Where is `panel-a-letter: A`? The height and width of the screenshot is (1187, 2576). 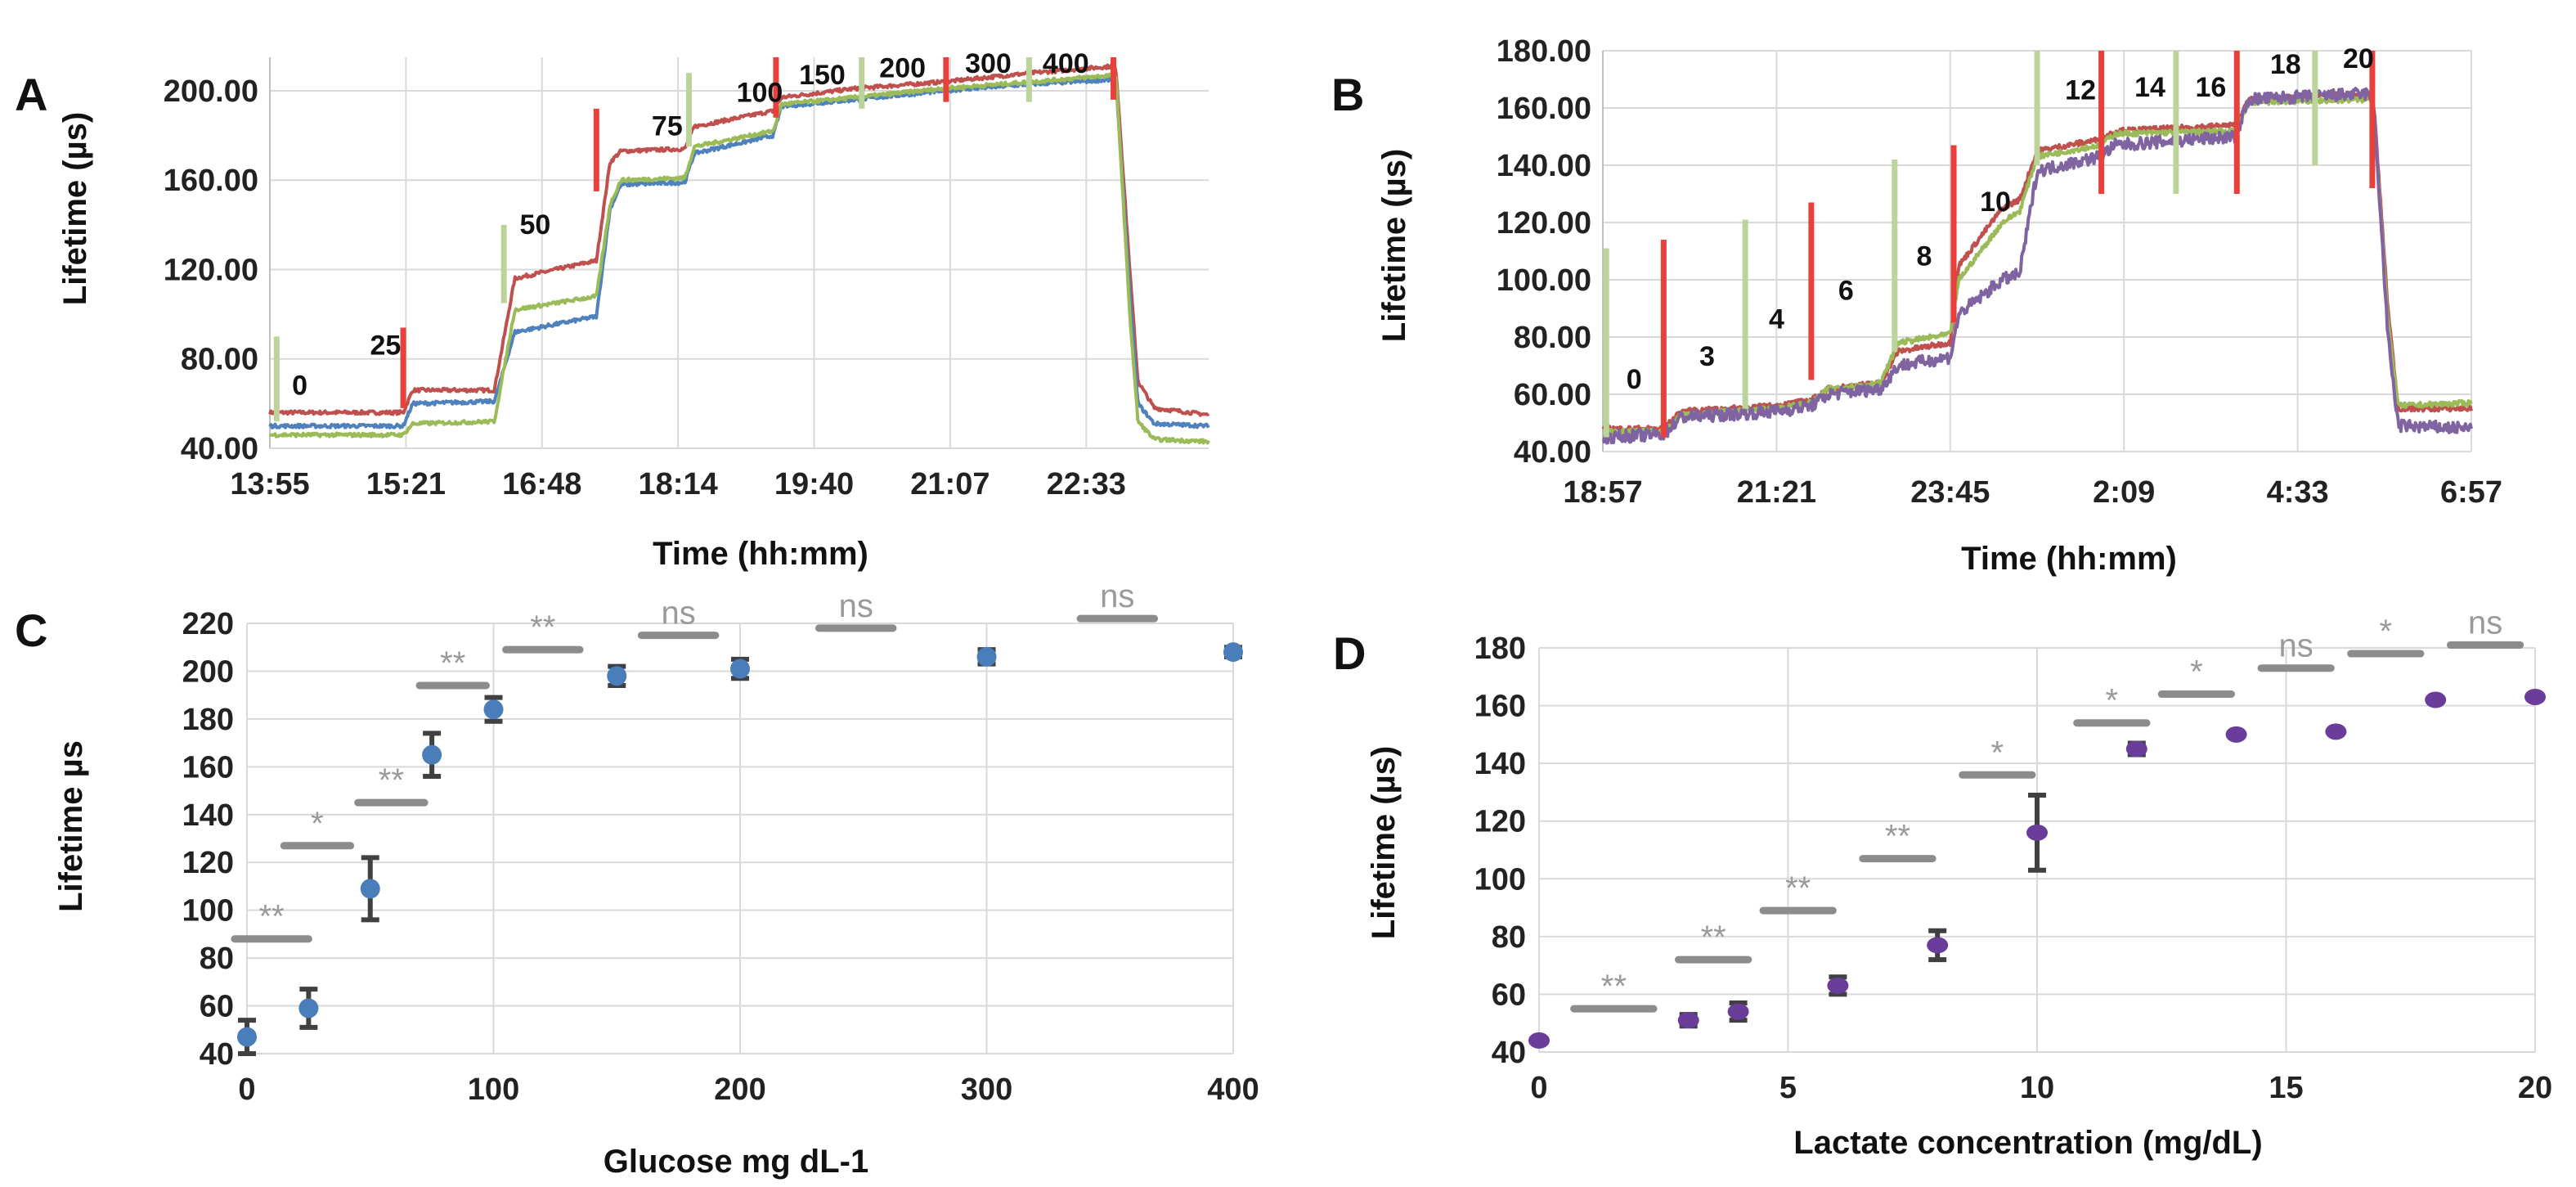 panel-a-letter: A is located at coordinates (31, 95).